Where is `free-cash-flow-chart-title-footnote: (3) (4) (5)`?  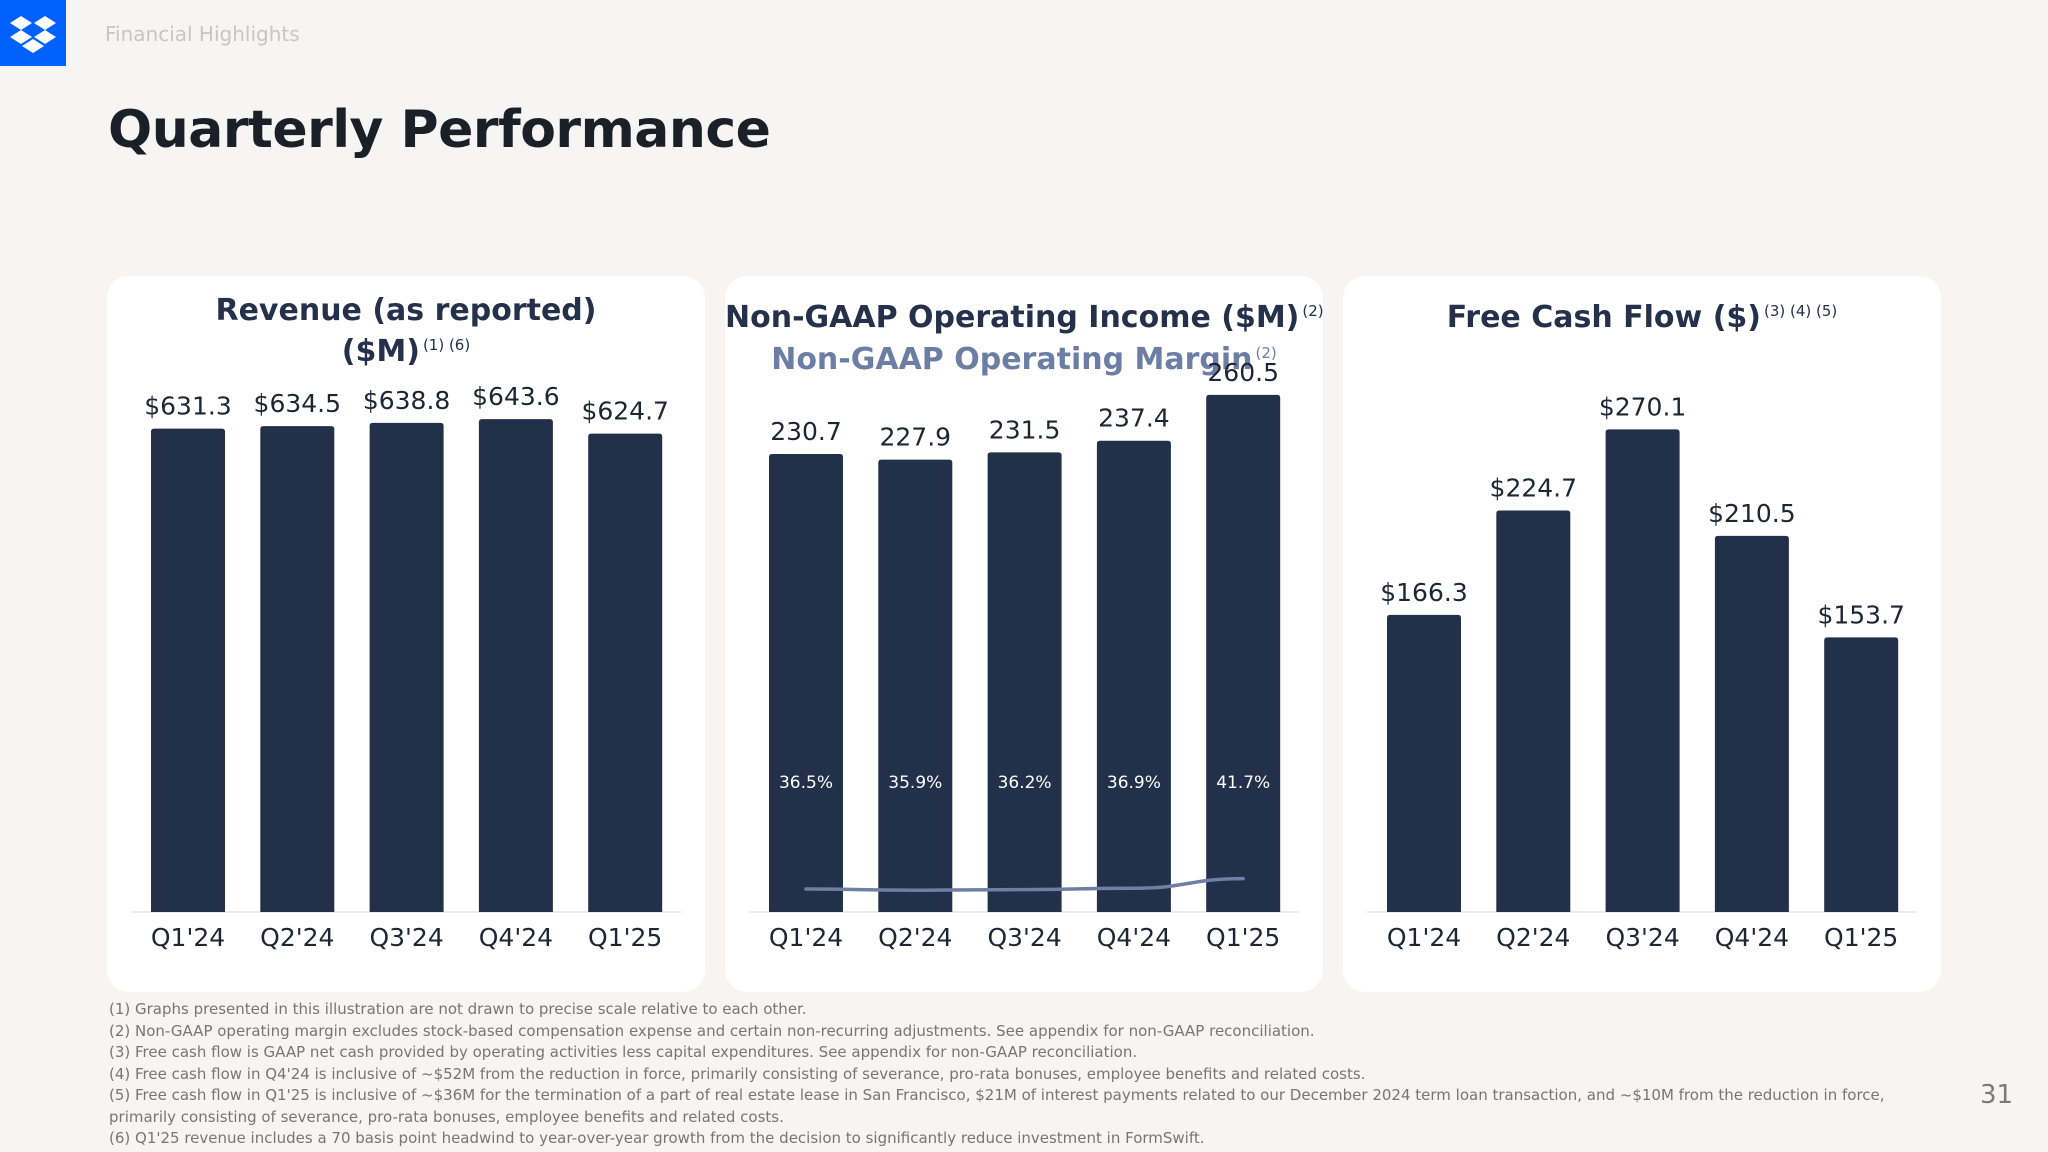 free-cash-flow-chart-title-footnote: (3) (4) (5) is located at coordinates (1801, 311).